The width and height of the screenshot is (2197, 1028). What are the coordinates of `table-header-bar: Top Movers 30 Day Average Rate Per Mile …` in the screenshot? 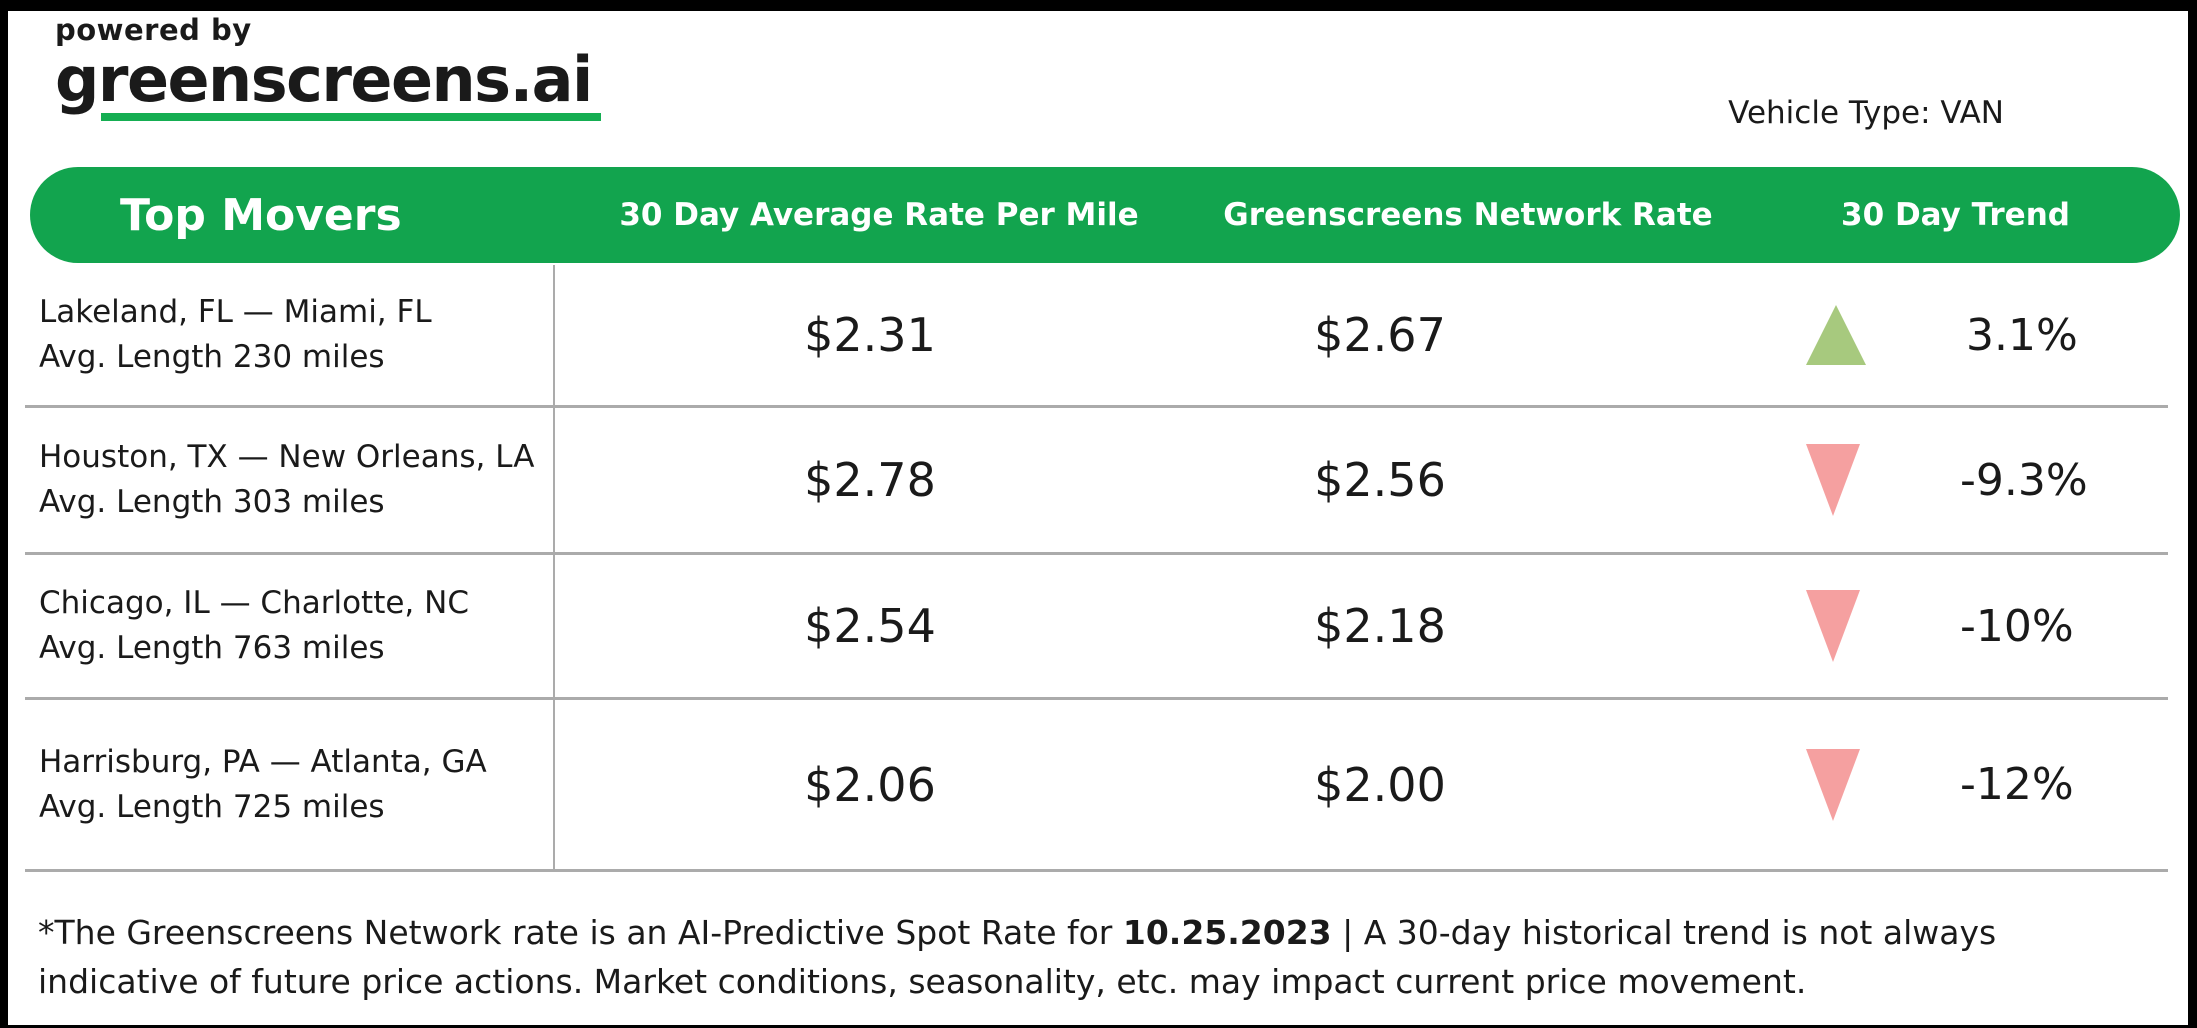 It's located at (1105, 215).